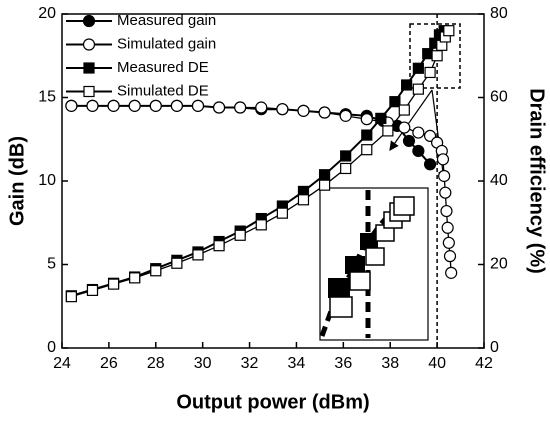  Describe the element at coordinates (62, 363) in the screenshot. I see `x-tick-label: 24` at that location.